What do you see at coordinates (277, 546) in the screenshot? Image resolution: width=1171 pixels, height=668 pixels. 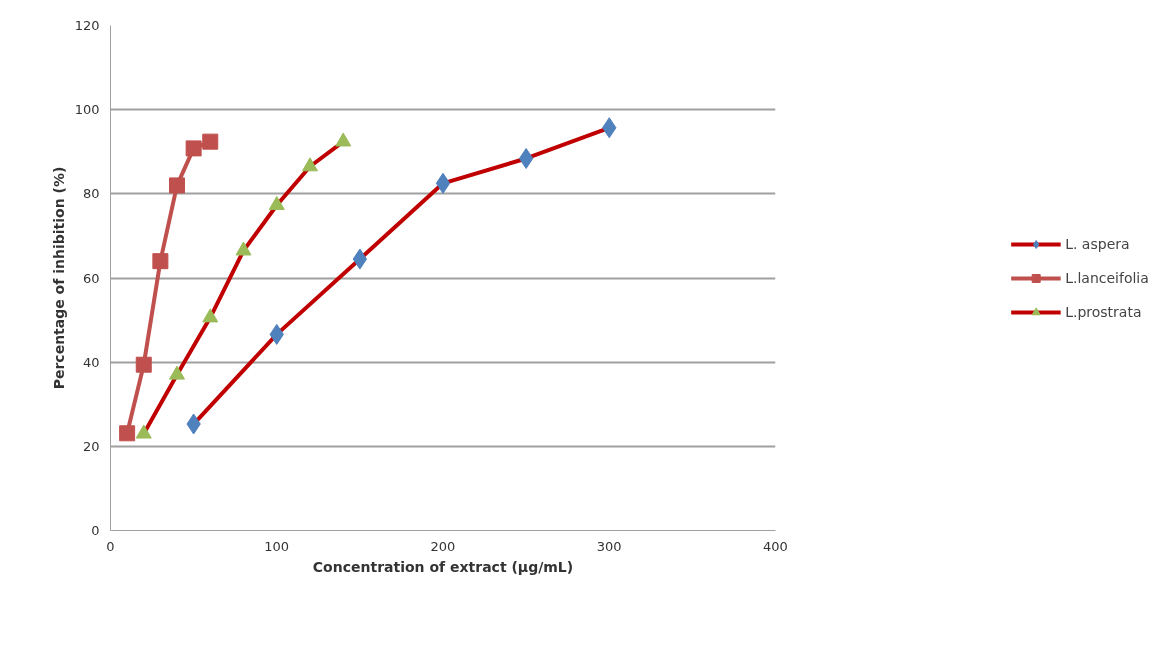 I see `x-tick-label: 100` at bounding box center [277, 546].